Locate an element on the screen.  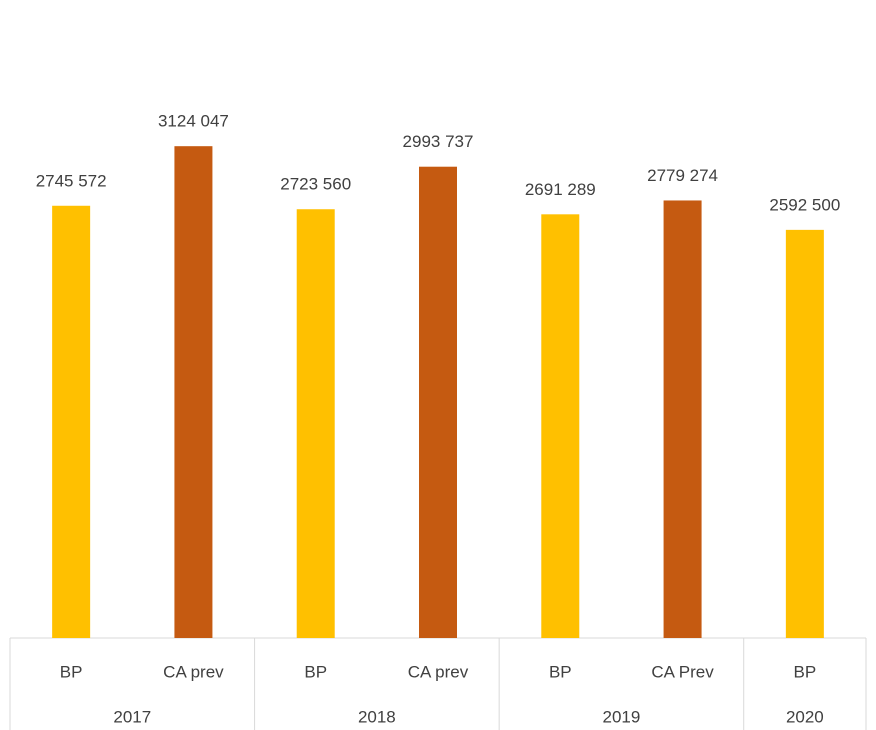
data-label: 3124 047 is located at coordinates (193, 121).